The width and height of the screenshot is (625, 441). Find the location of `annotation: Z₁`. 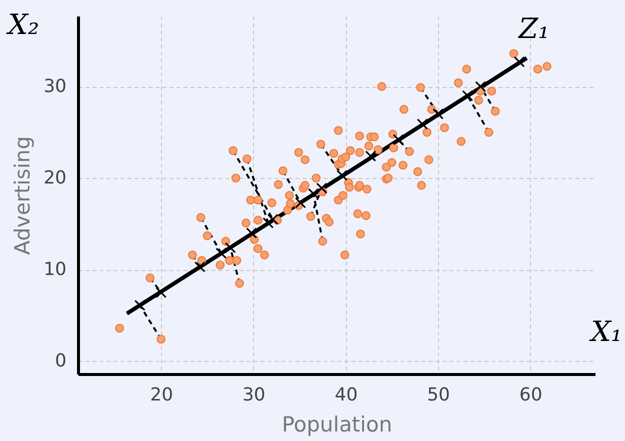

annotation: Z₁ is located at coordinates (534, 29).